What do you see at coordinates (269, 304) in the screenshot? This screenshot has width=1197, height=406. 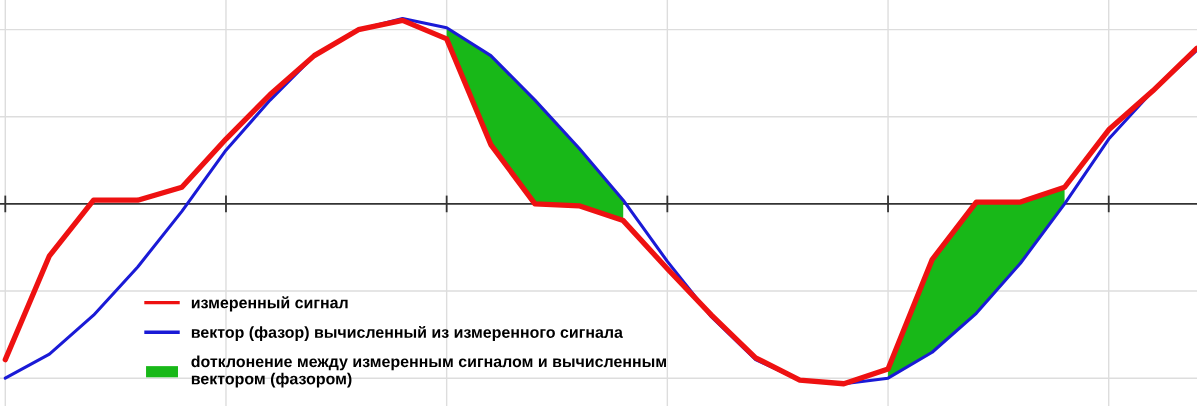 I see `legend-label: измеренный сигнал` at bounding box center [269, 304].